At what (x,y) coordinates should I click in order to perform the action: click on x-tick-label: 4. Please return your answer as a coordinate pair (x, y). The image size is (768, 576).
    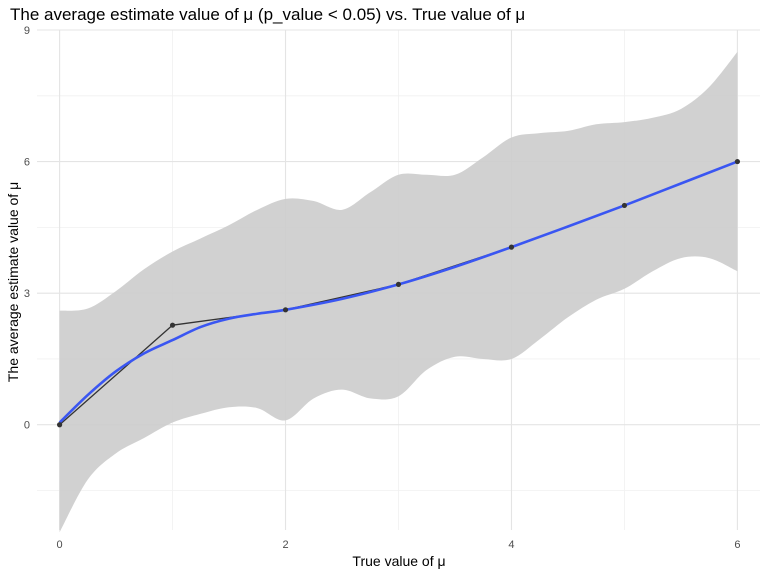
    Looking at the image, I should click on (511, 545).